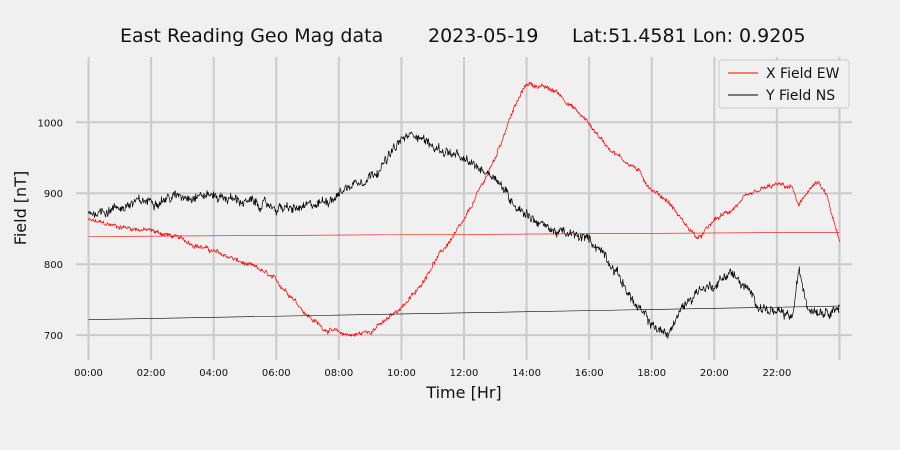  Describe the element at coordinates (151, 373) in the screenshot. I see `x-tick-label: 02:00` at that location.